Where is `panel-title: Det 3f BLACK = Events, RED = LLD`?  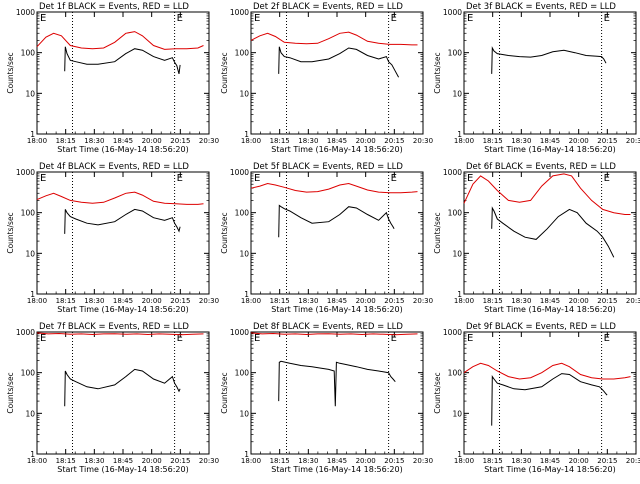 panel-title: Det 3f BLACK = Events, RED = LLD is located at coordinates (541, 7).